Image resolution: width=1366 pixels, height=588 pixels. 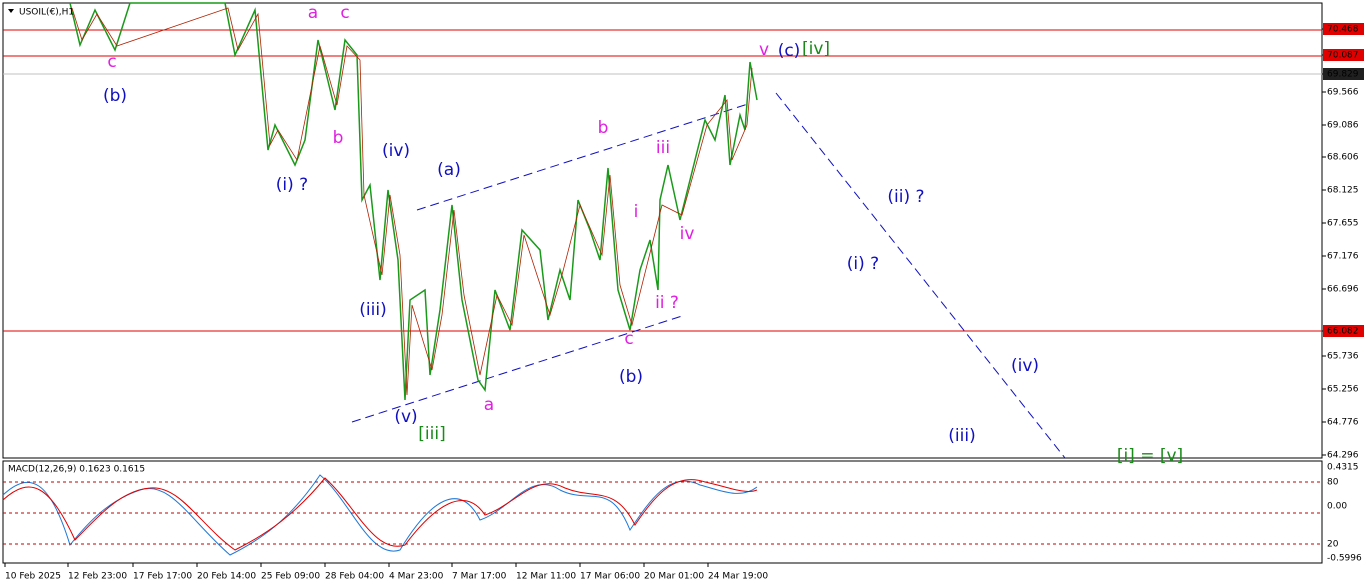 What do you see at coordinates (789, 51) in the screenshot?
I see `wave-label: (c)` at bounding box center [789, 51].